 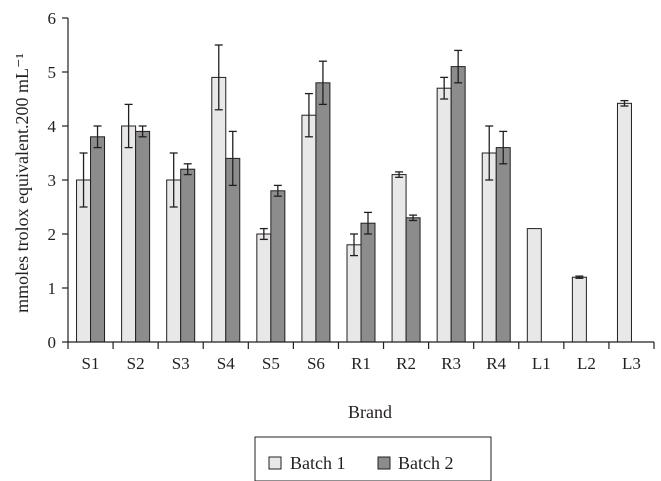 What do you see at coordinates (129, 234) in the screenshot?
I see `bar-batch-1-s2` at bounding box center [129, 234].